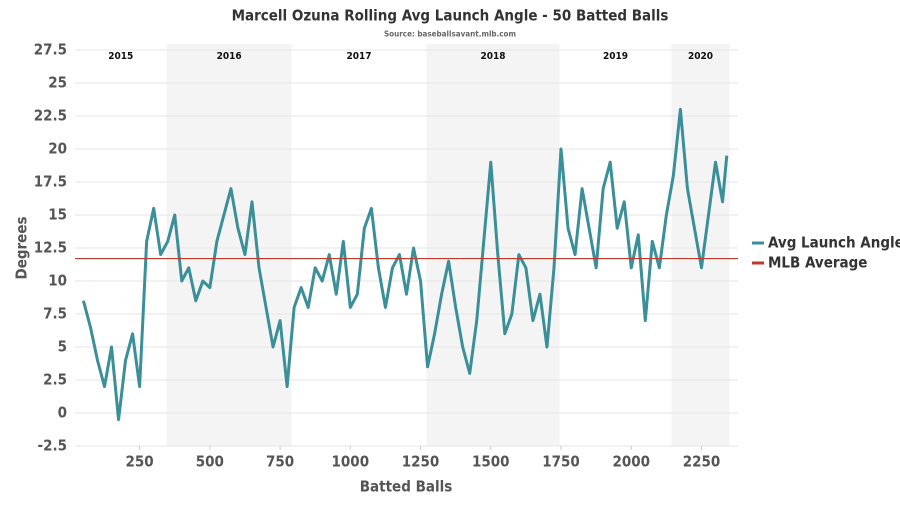 This screenshot has height=510, width=900. I want to click on season-label: 2020, so click(700, 56).